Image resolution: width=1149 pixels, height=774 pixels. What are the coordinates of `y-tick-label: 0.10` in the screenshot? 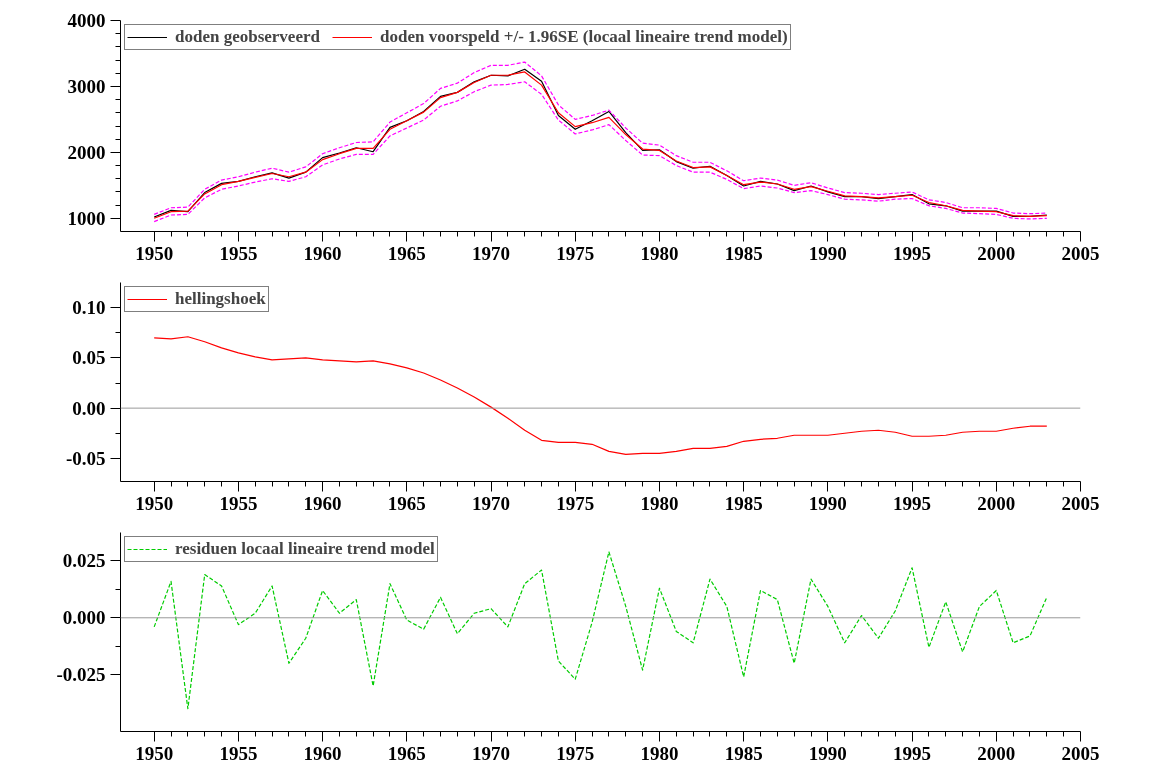 It's located at (89, 308).